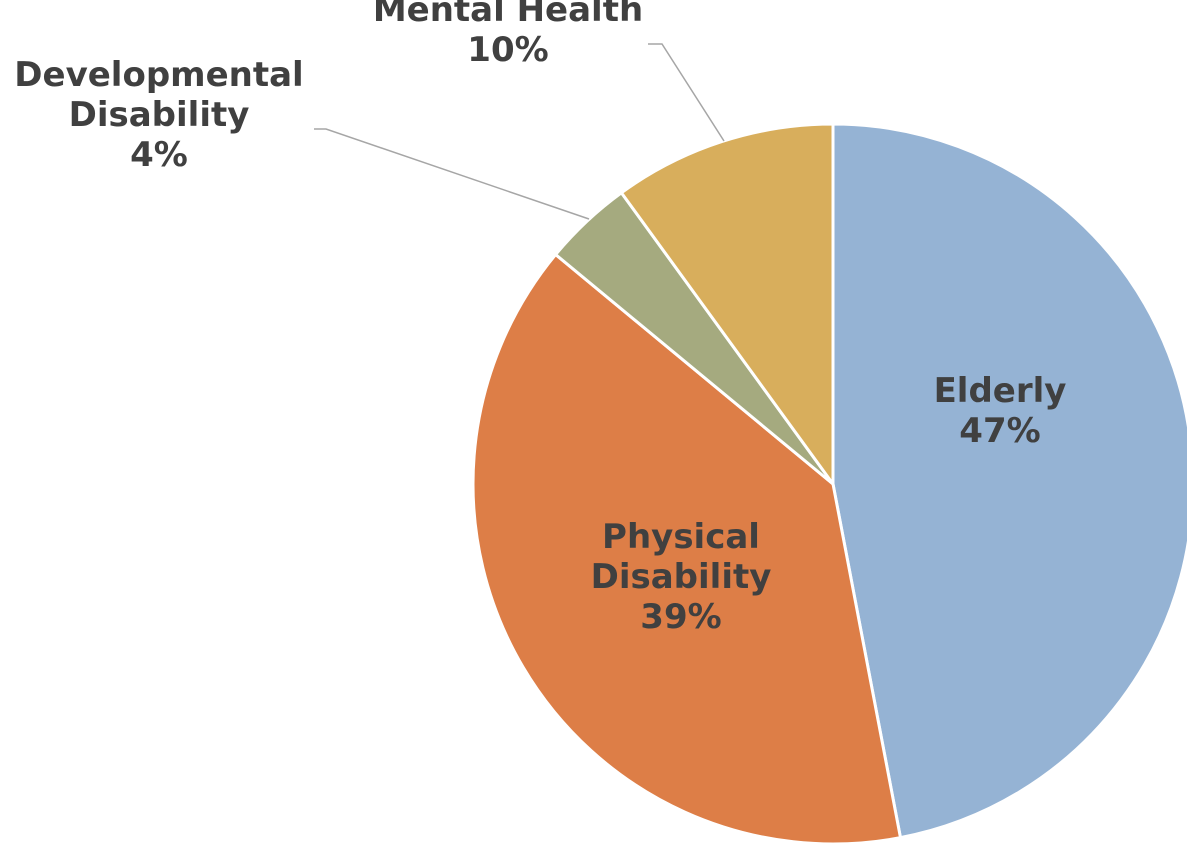 The height and width of the screenshot is (846, 1187). What do you see at coordinates (508, 15) in the screenshot?
I see `data-label-category: Mental Health` at bounding box center [508, 15].